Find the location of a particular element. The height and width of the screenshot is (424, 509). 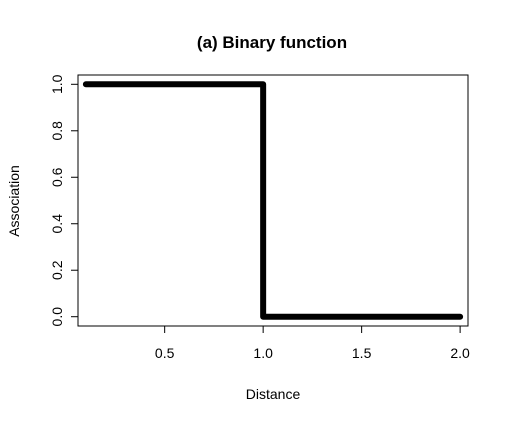

y-tick-label: 1.0 is located at coordinates (57, 84).